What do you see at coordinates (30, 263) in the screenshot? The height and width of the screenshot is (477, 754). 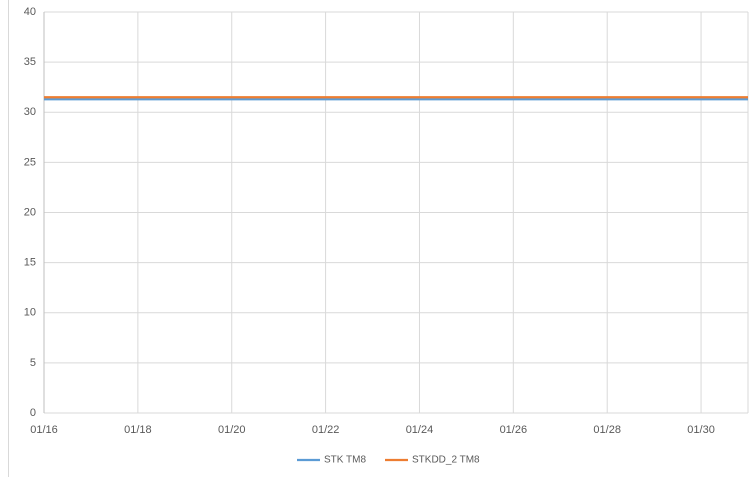 I see `y-tick-label: 15` at bounding box center [30, 263].